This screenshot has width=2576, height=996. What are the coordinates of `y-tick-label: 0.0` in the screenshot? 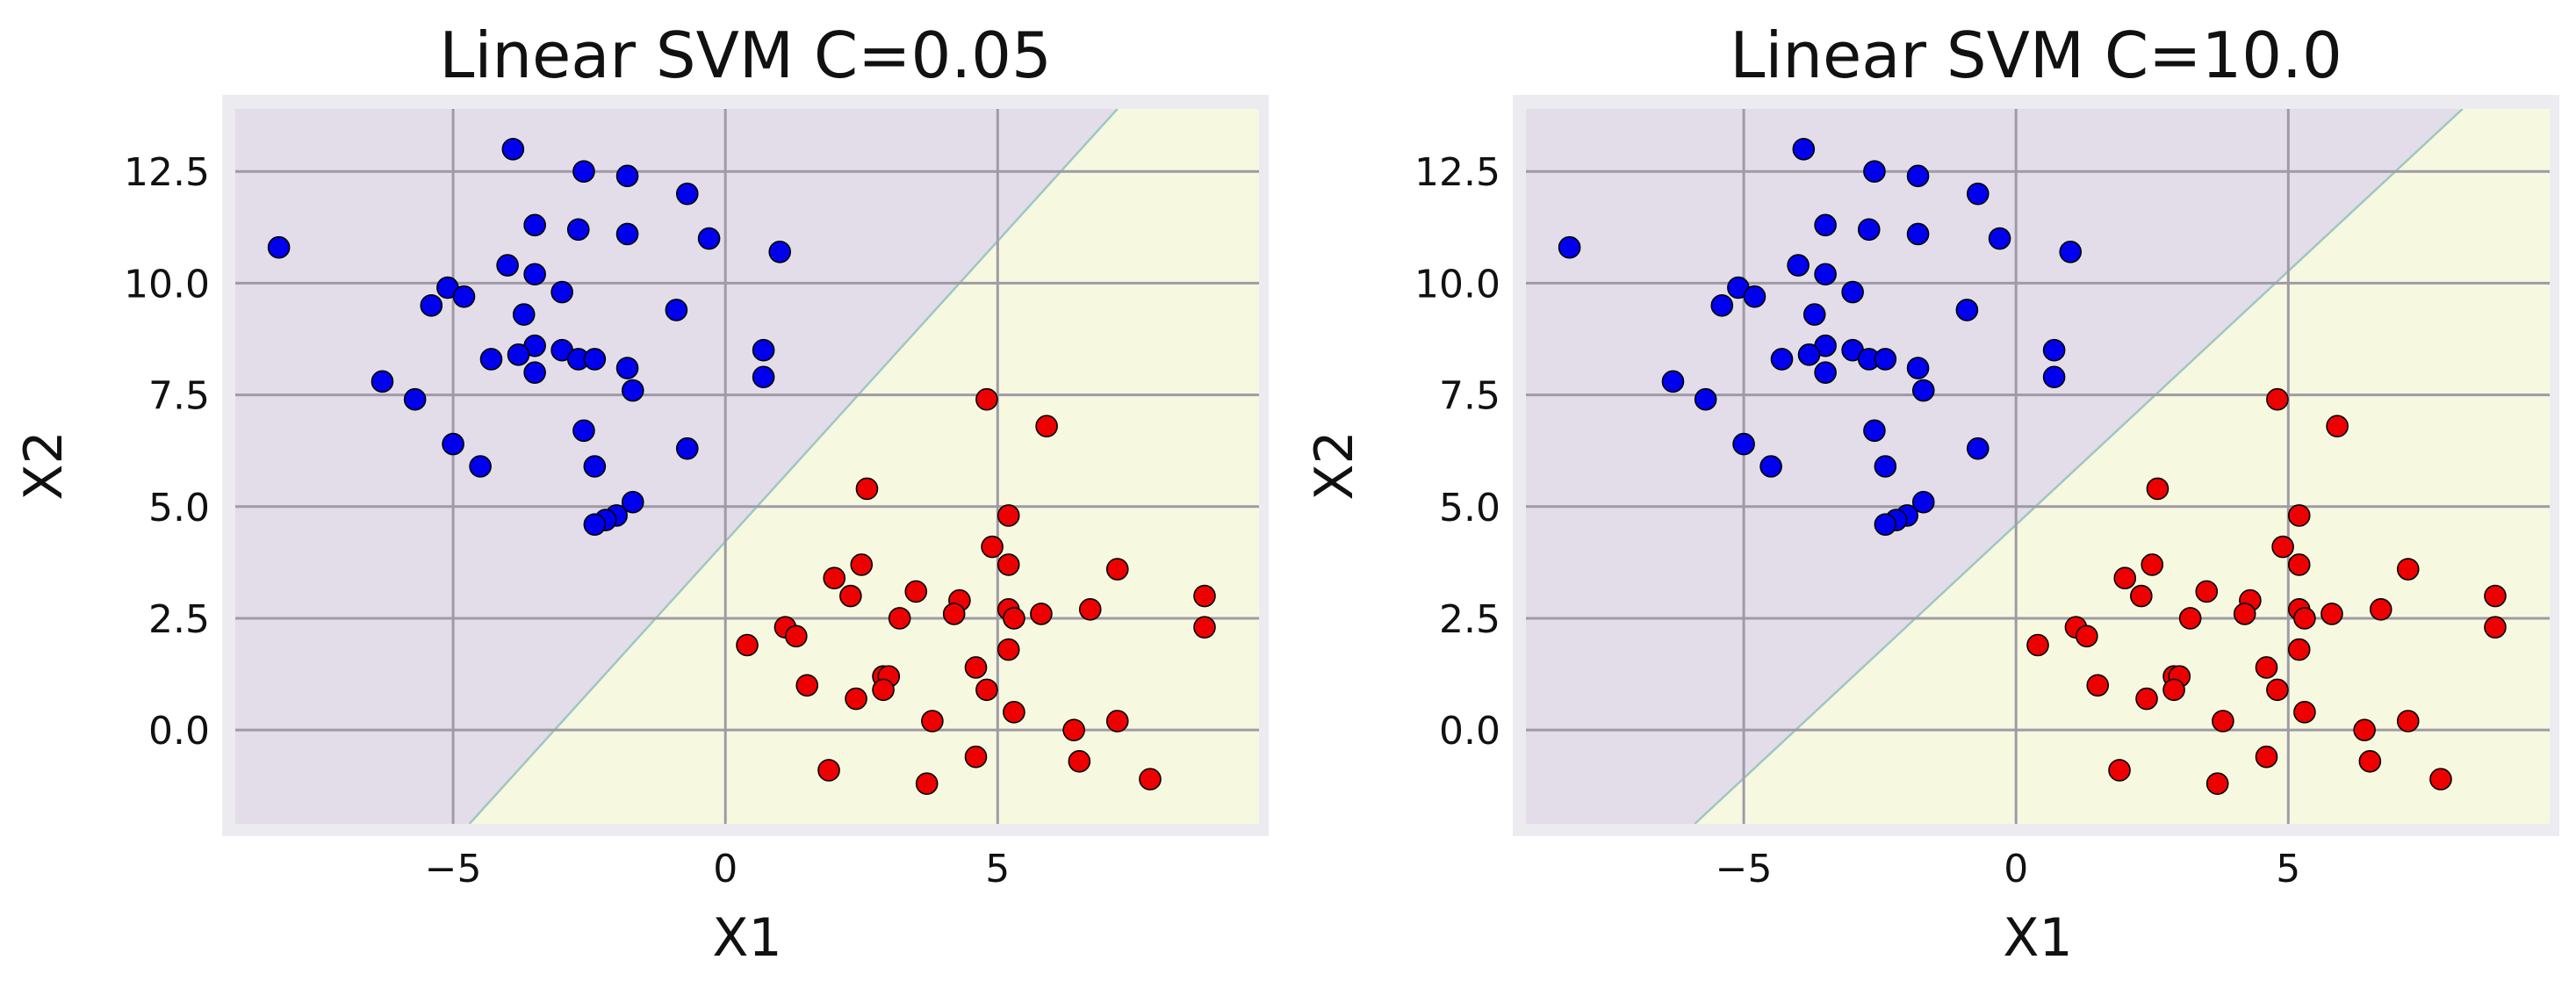 It's located at (1469, 731).